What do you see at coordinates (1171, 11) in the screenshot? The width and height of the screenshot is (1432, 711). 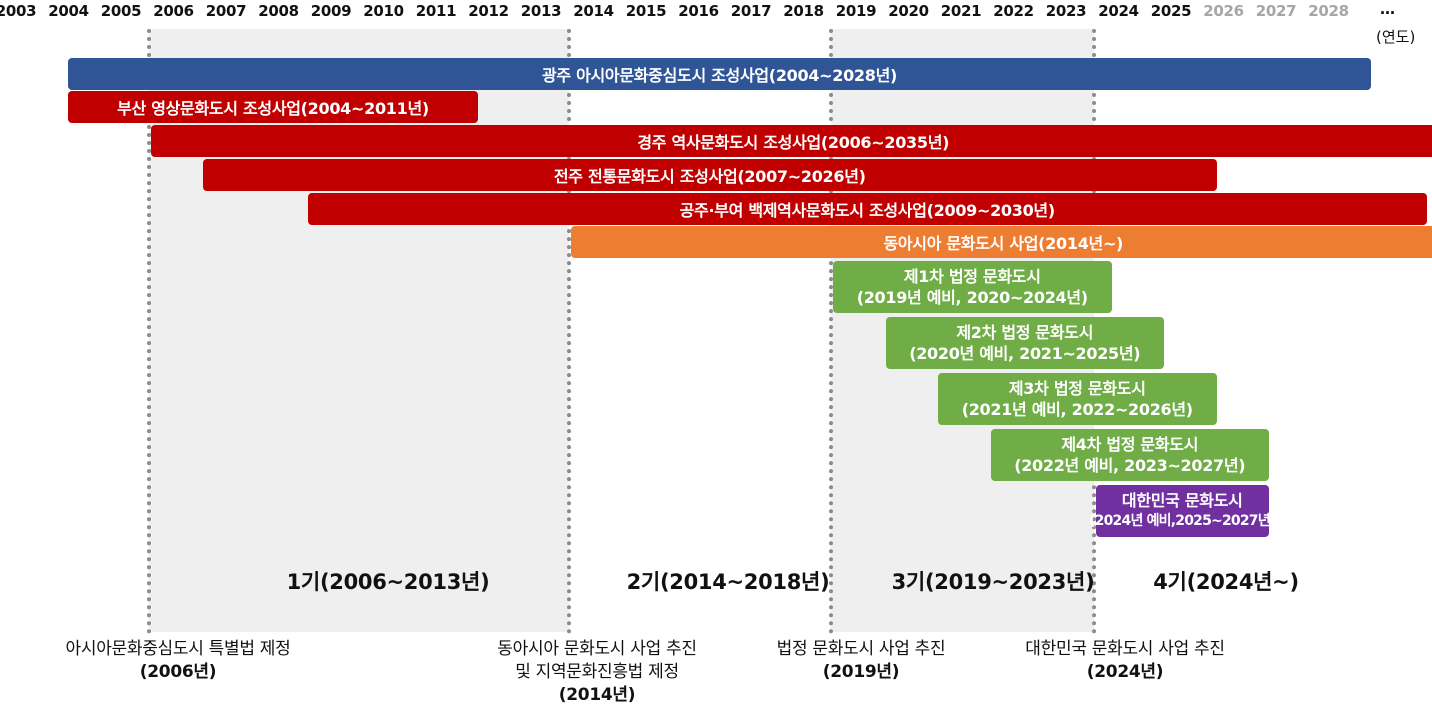 I see `year-tick-label: 2025` at bounding box center [1171, 11].